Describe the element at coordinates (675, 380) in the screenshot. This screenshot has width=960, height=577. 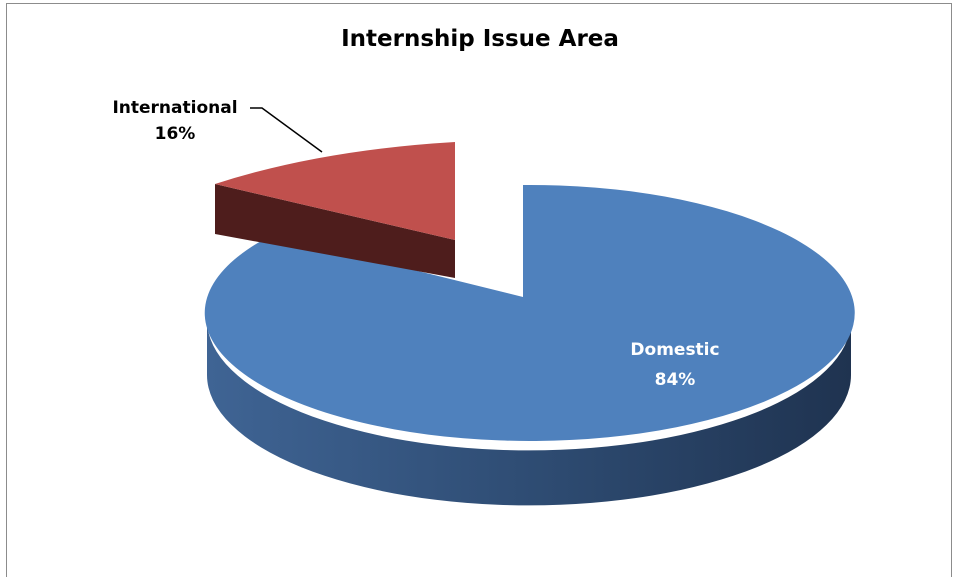
I see `slice-label-domestic-value: 84%` at that location.